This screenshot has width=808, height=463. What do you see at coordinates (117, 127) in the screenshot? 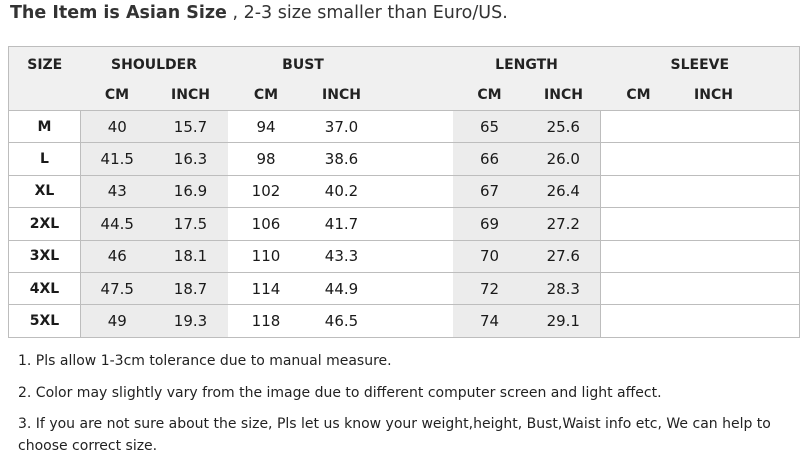
I see `shoulder-cm-cell: 40` at bounding box center [117, 127].